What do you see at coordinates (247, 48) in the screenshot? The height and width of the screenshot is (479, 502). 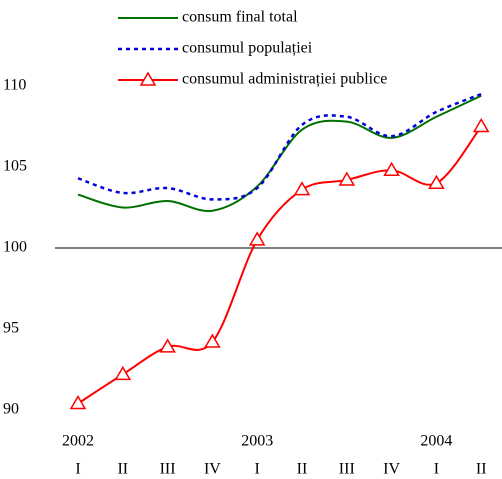 I see `legend-label: consumul populației` at bounding box center [247, 48].